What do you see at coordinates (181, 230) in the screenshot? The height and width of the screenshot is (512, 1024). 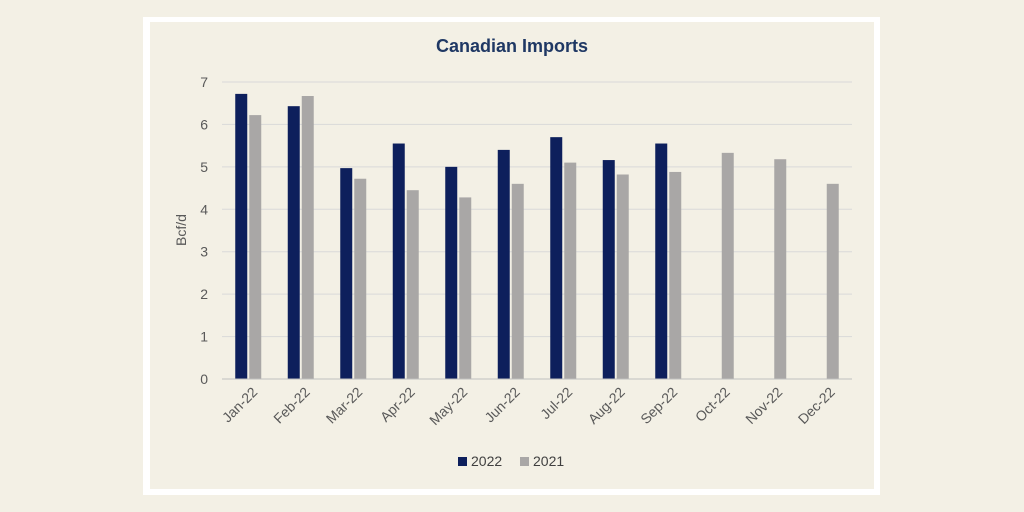 I see `y-axis-label: Bcf/d` at bounding box center [181, 230].